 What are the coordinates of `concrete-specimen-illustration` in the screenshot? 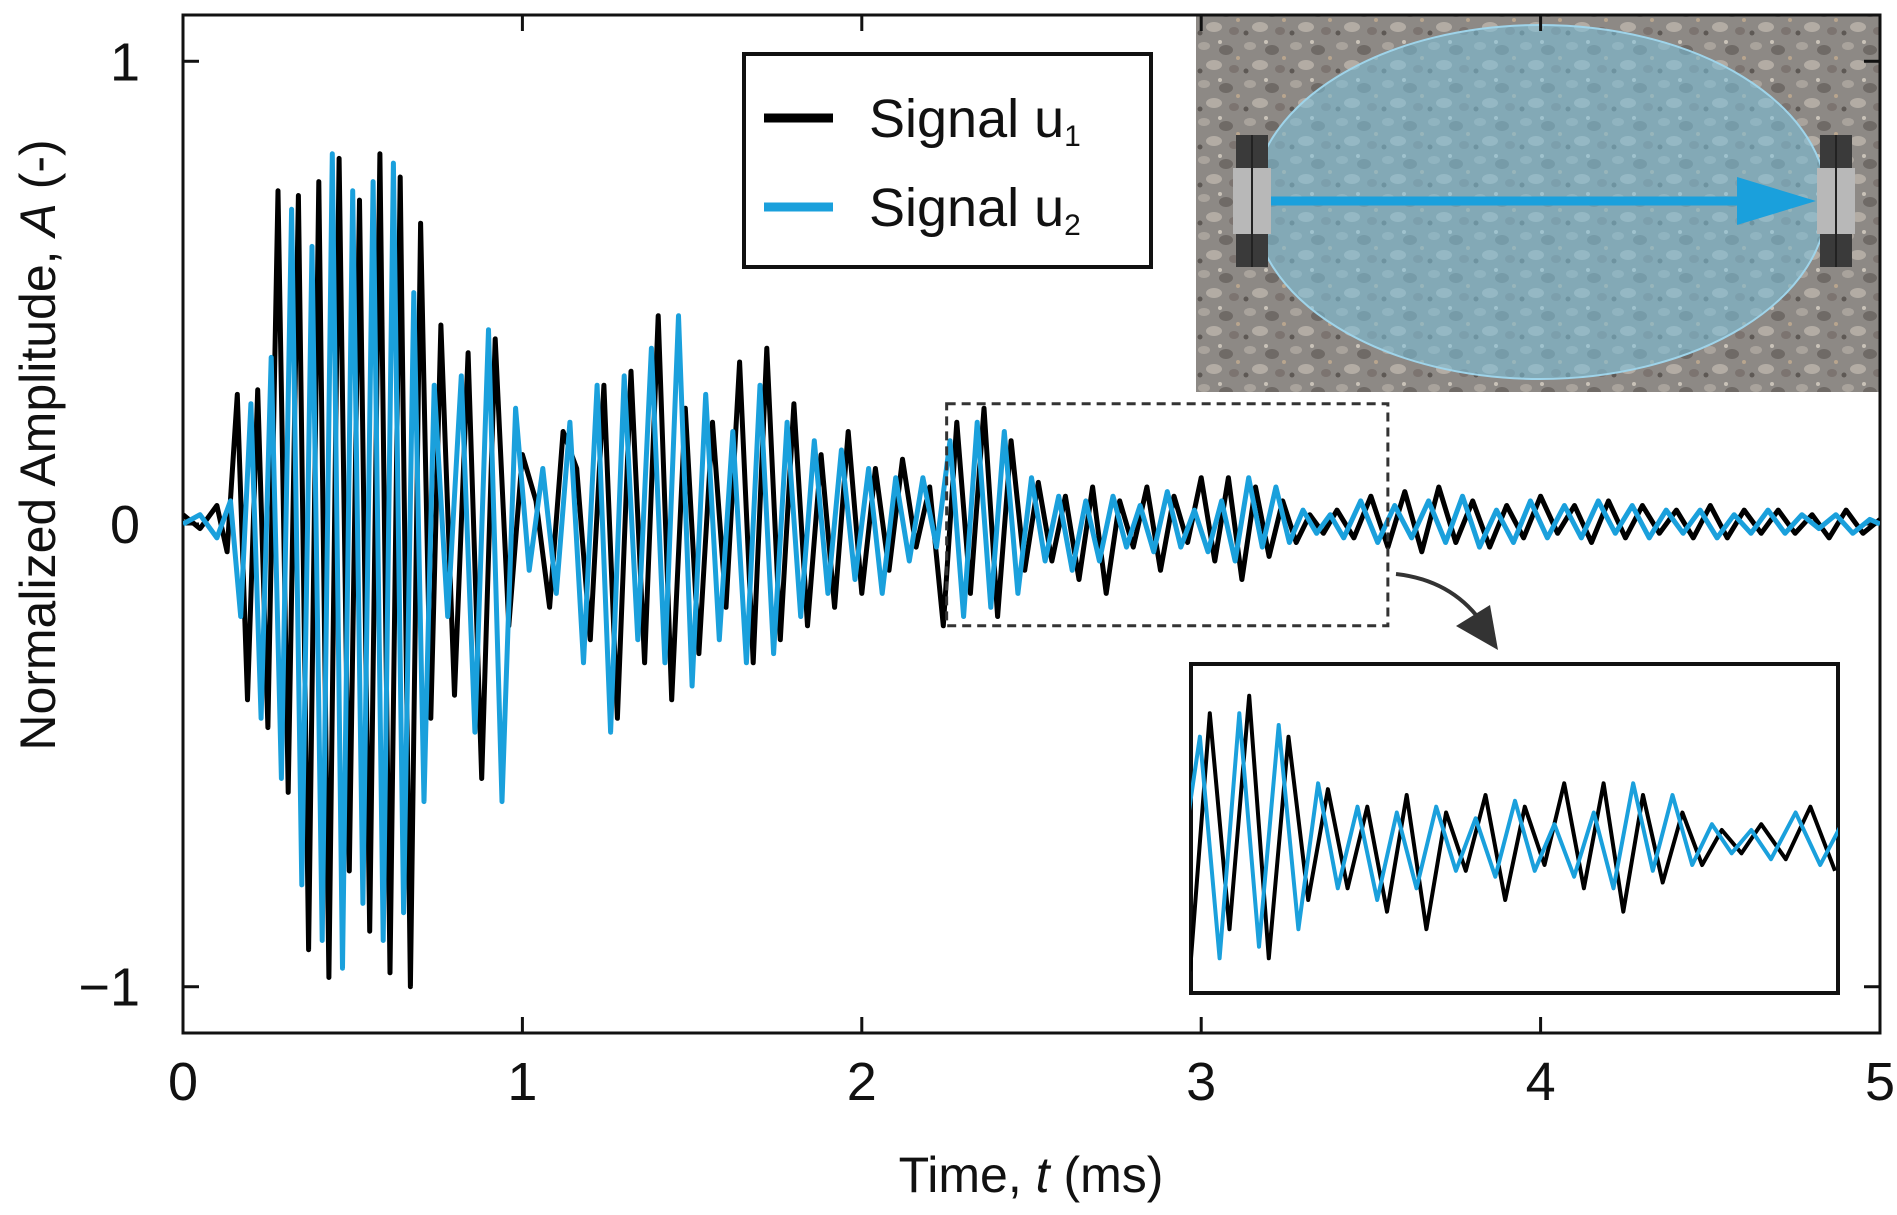 It's located at (1538, 203).